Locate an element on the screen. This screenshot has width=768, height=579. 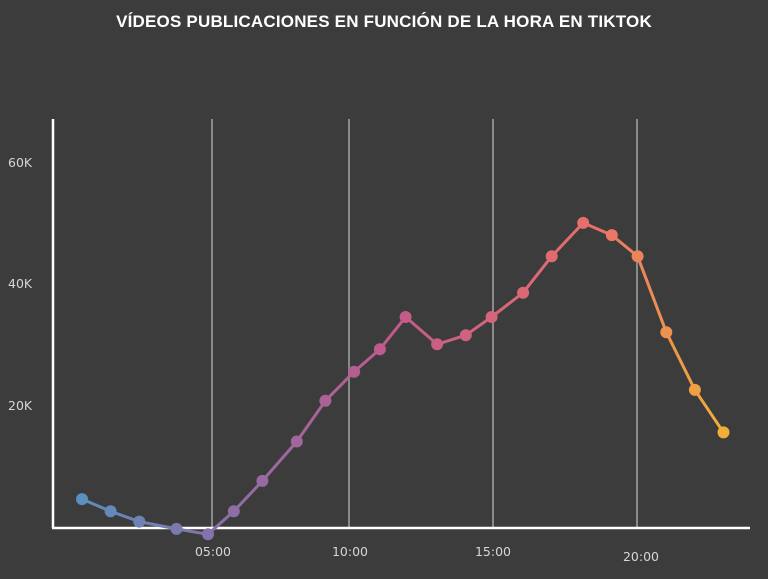
x-tick-label: 10:00 is located at coordinates (350, 551).